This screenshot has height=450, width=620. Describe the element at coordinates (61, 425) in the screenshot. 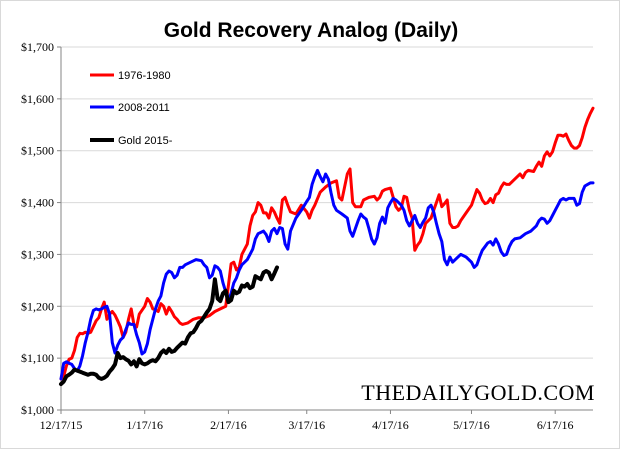

I see `x-tick-label: 12/17/15` at that location.